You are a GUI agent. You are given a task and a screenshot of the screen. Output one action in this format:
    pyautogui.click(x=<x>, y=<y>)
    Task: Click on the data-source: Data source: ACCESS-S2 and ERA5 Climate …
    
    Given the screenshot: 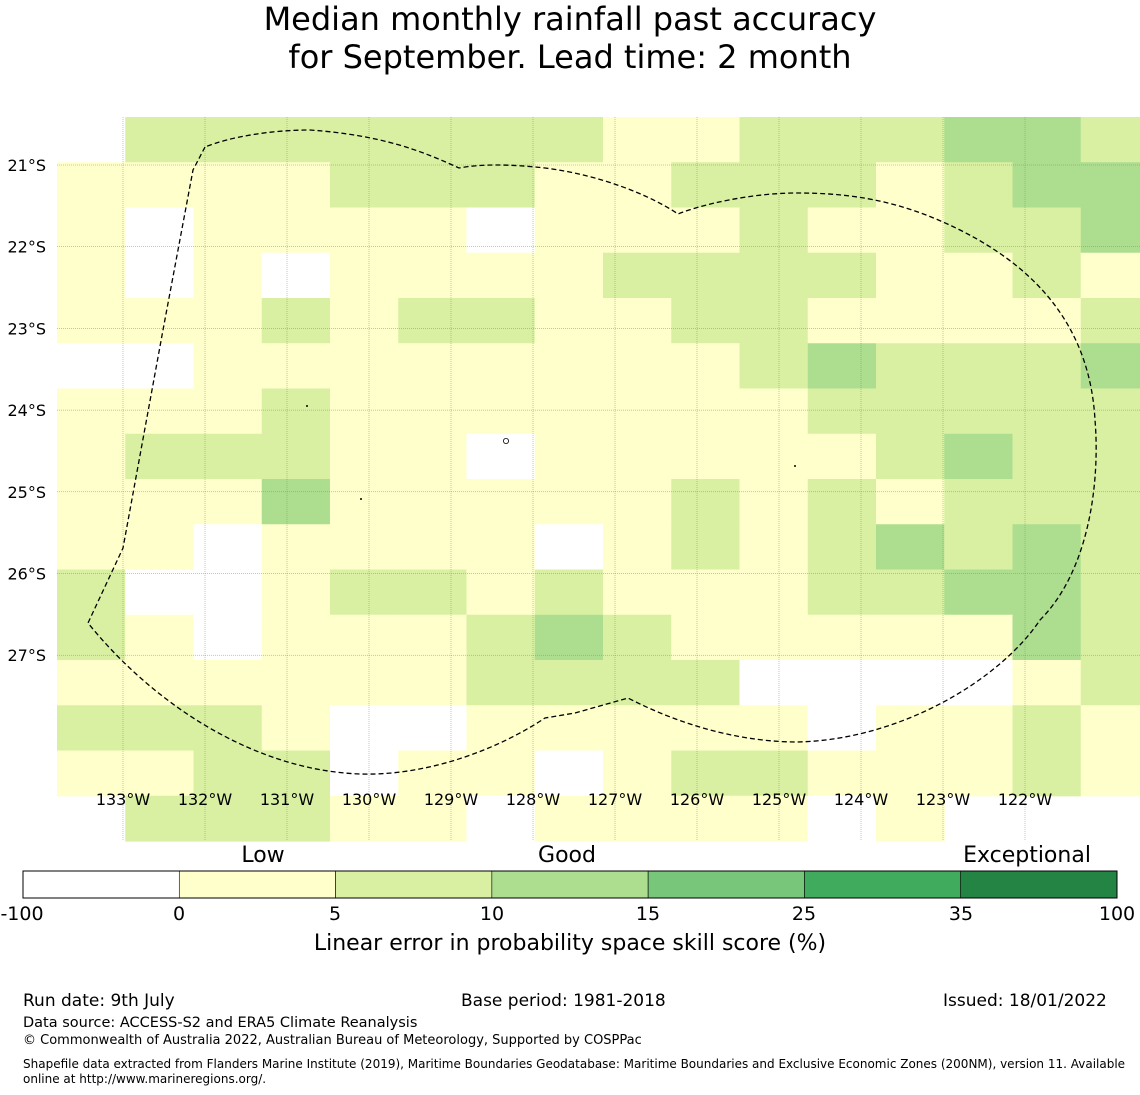 What is the action you would take?
    pyautogui.click(x=220, y=1023)
    